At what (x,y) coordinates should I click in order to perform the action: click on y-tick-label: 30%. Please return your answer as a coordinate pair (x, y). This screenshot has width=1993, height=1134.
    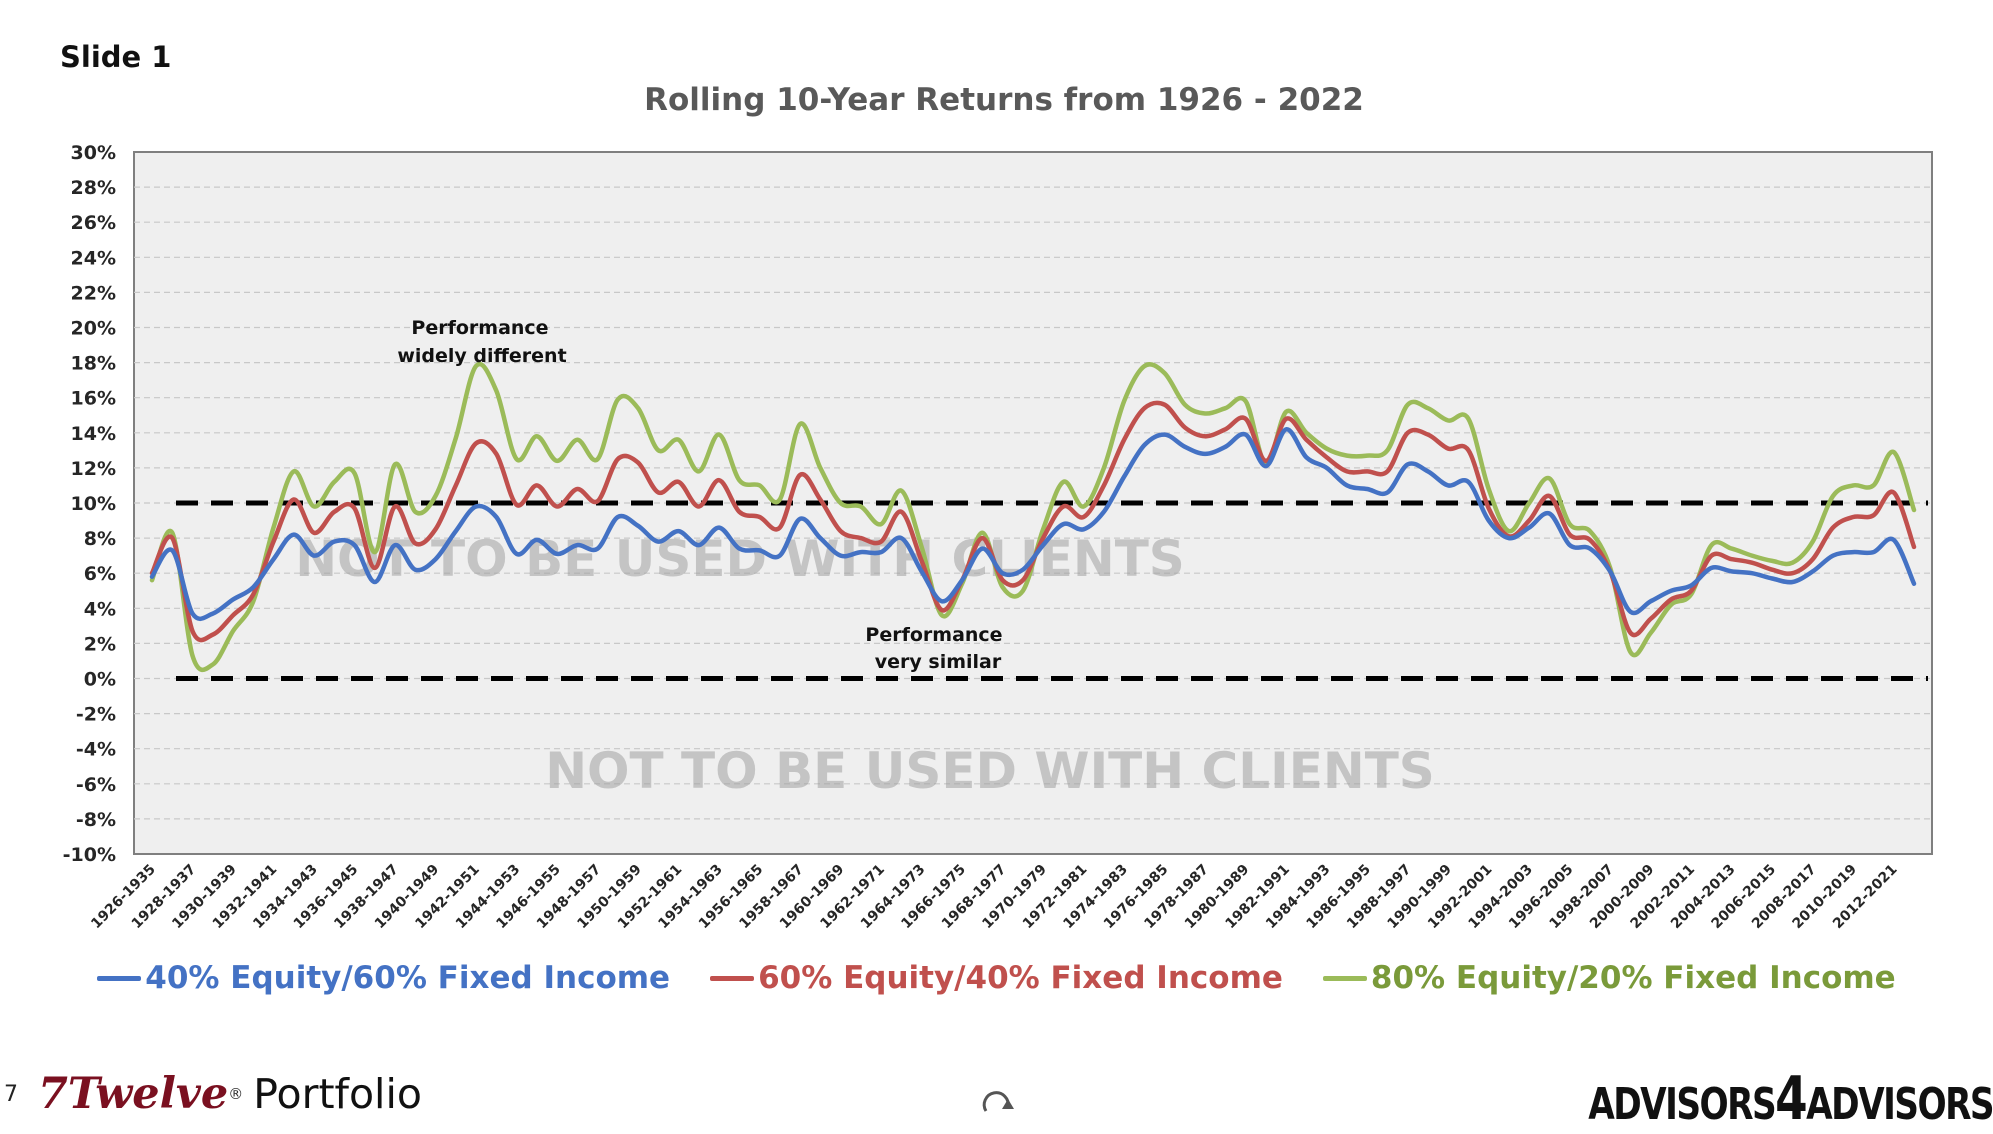
    Looking at the image, I should click on (93, 153).